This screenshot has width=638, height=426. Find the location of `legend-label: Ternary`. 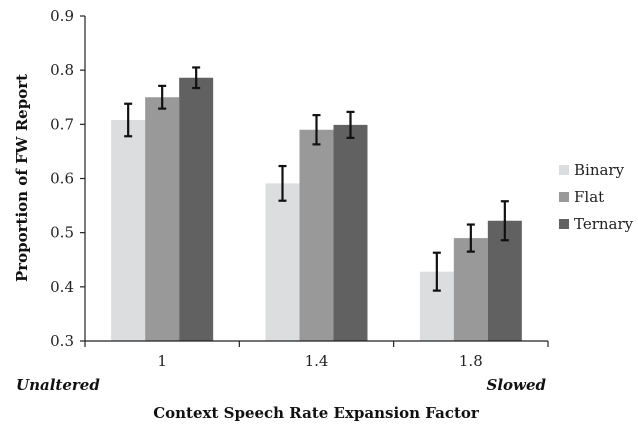

legend-label: Ternary is located at coordinates (604, 224).